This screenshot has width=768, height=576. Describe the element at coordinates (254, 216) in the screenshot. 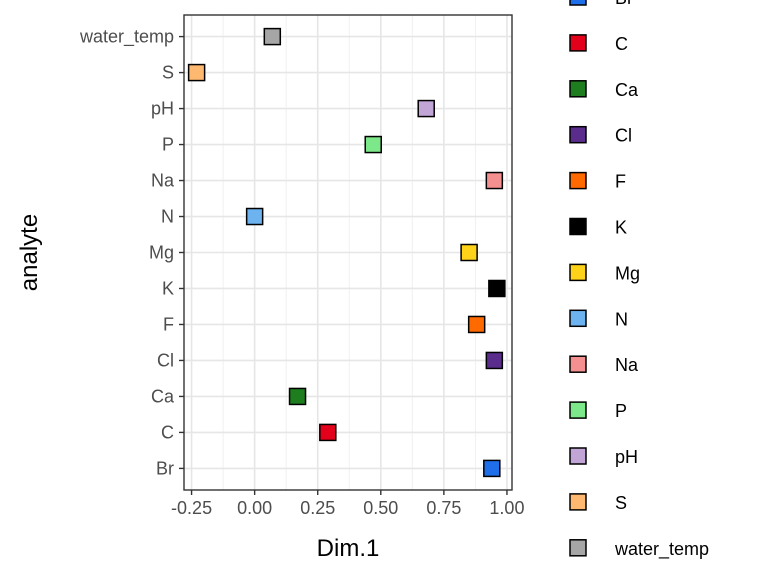

I see `data-point-n` at that location.